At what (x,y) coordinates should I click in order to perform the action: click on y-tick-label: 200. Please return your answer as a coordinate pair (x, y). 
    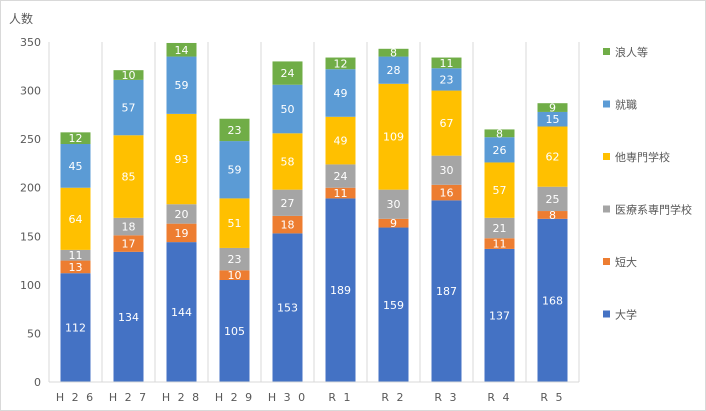
    Looking at the image, I should click on (30, 188).